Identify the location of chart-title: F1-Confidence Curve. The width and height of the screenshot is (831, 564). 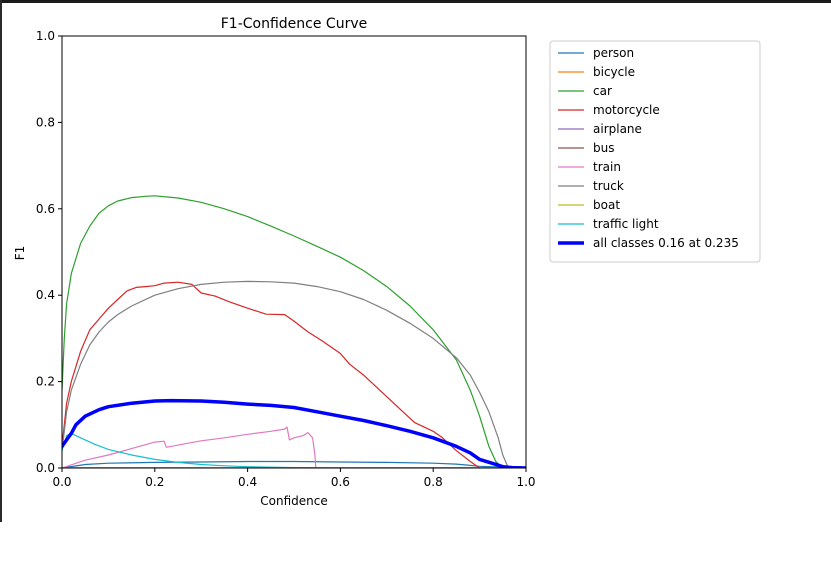
(294, 24).